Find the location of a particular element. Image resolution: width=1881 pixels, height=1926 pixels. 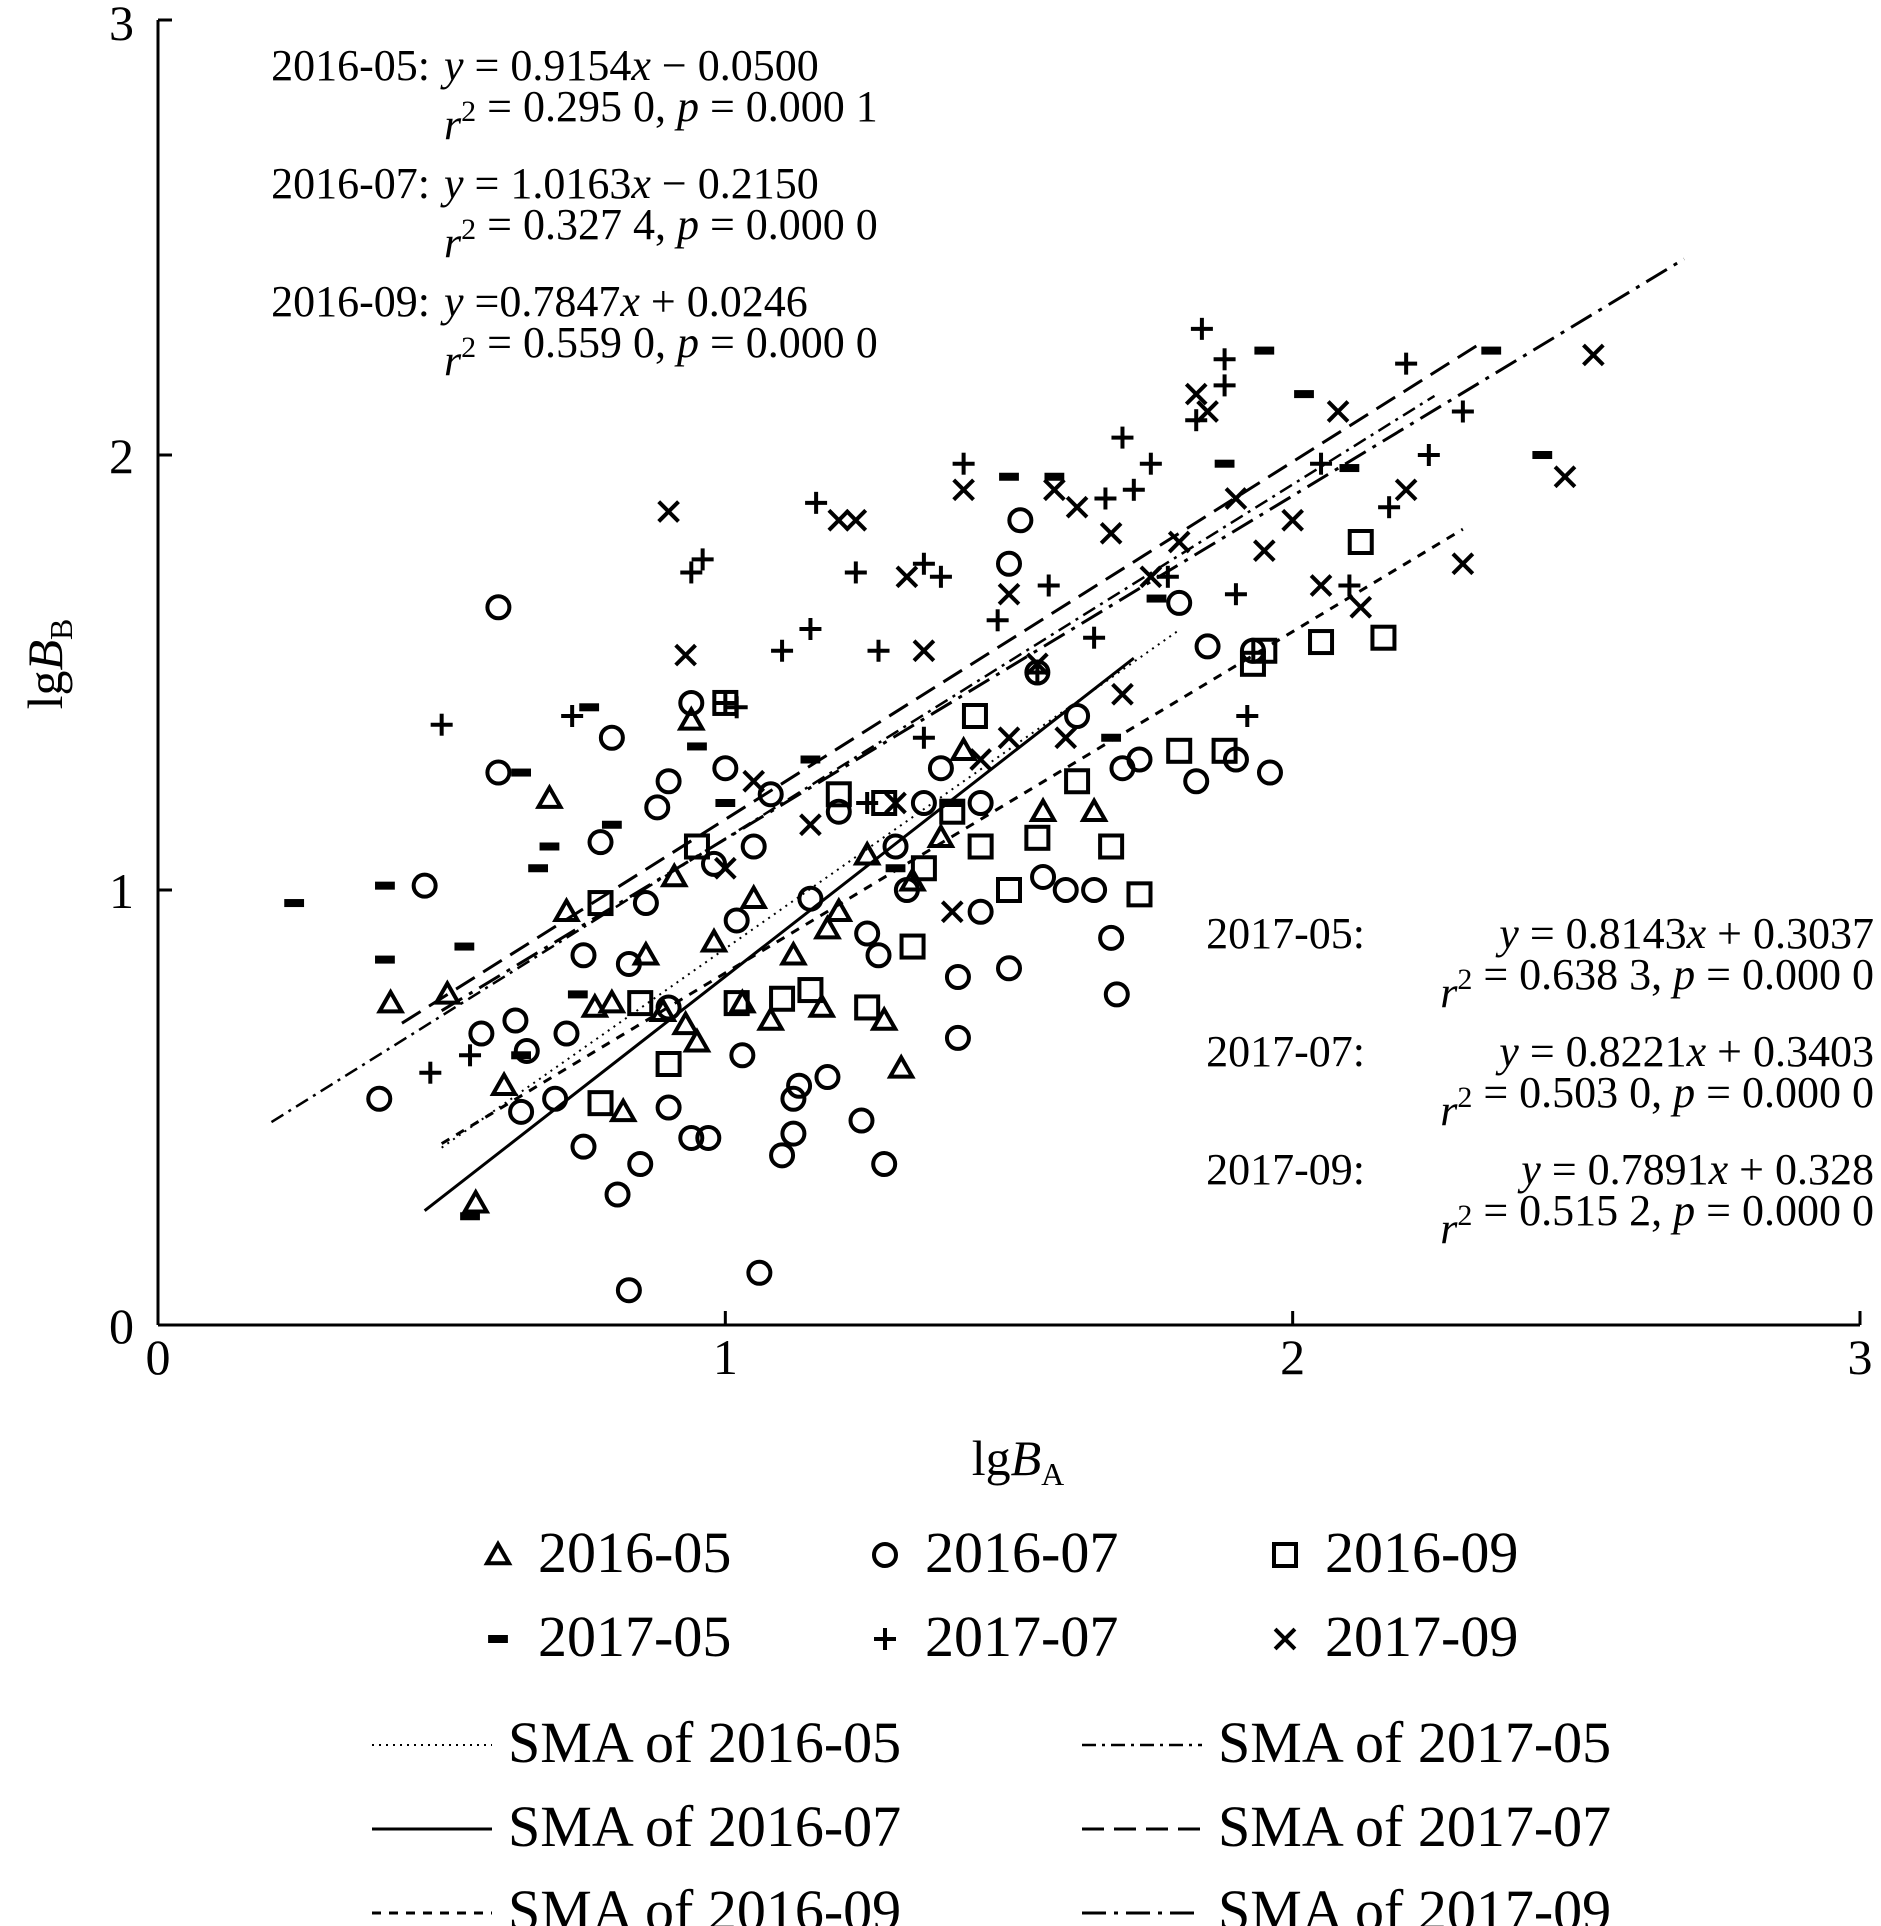

text-seg: + 0.0246 is located at coordinates (724, 301).